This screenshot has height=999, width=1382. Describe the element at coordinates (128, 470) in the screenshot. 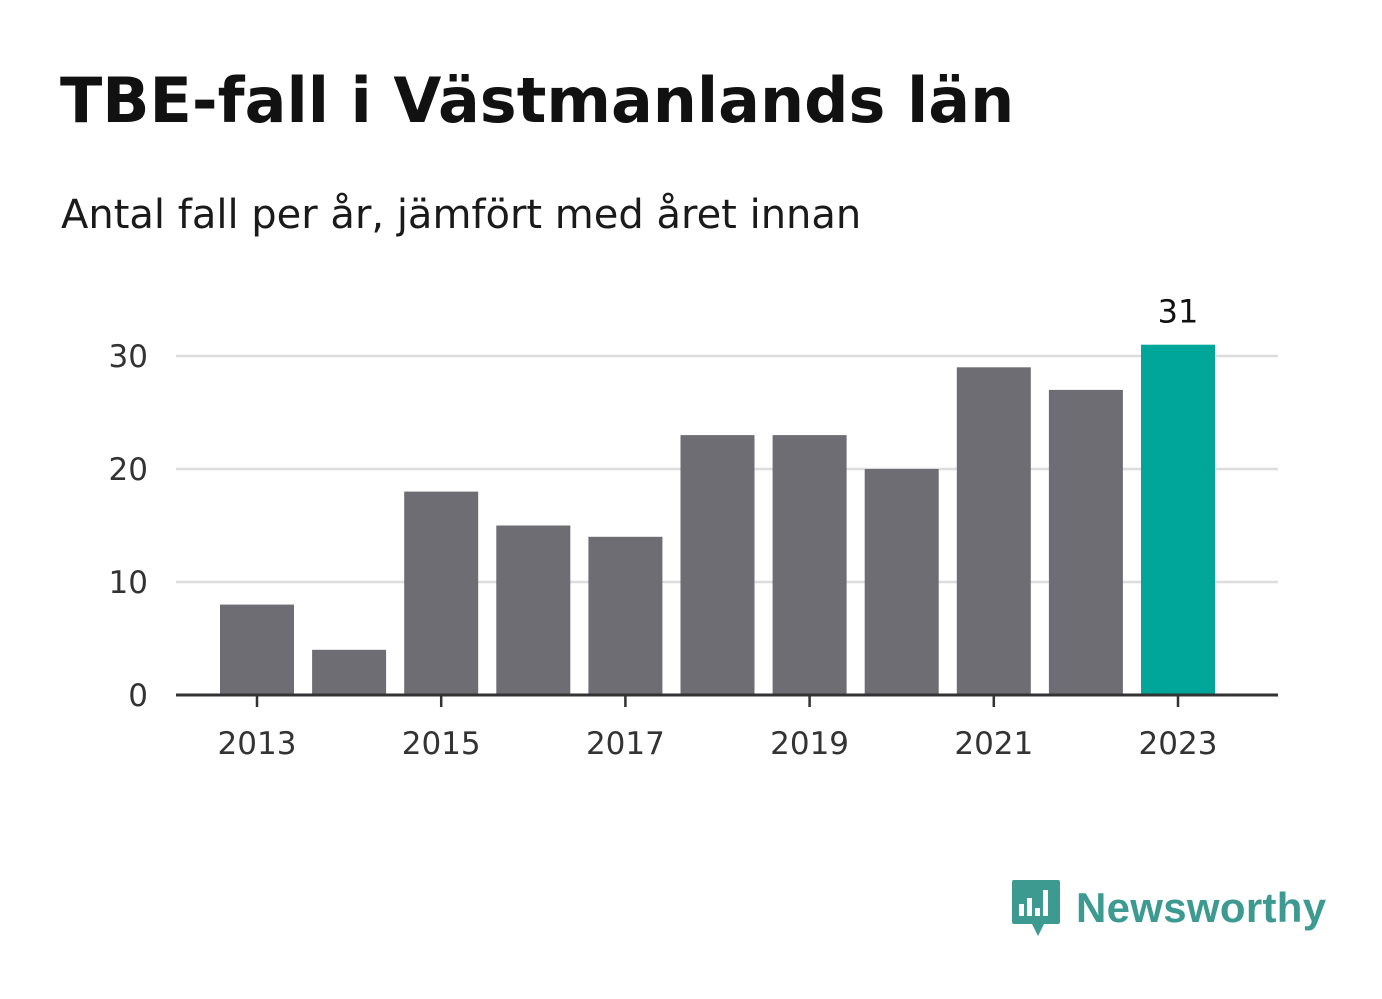

I see `y-tick-label: 20` at that location.